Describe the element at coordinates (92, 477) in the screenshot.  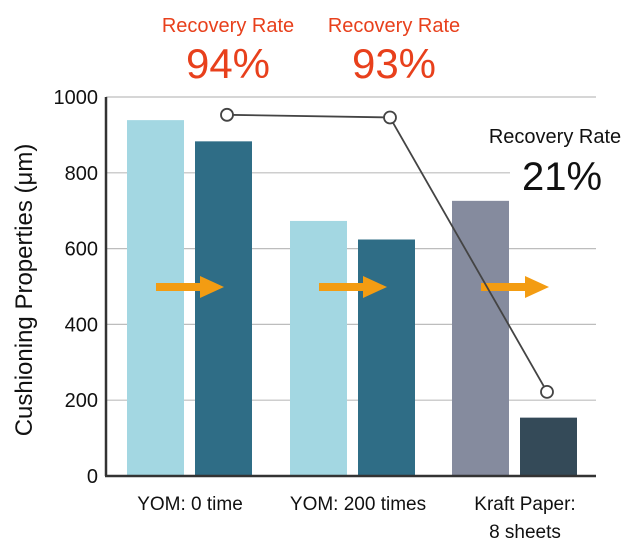
I see `y-tick-label-0: 0` at that location.